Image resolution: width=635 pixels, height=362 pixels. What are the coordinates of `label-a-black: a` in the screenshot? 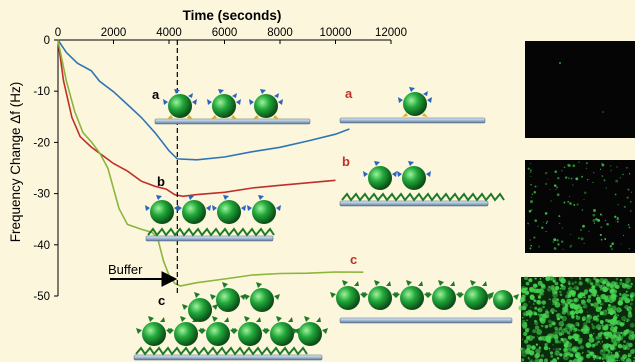 It's located at (156, 94).